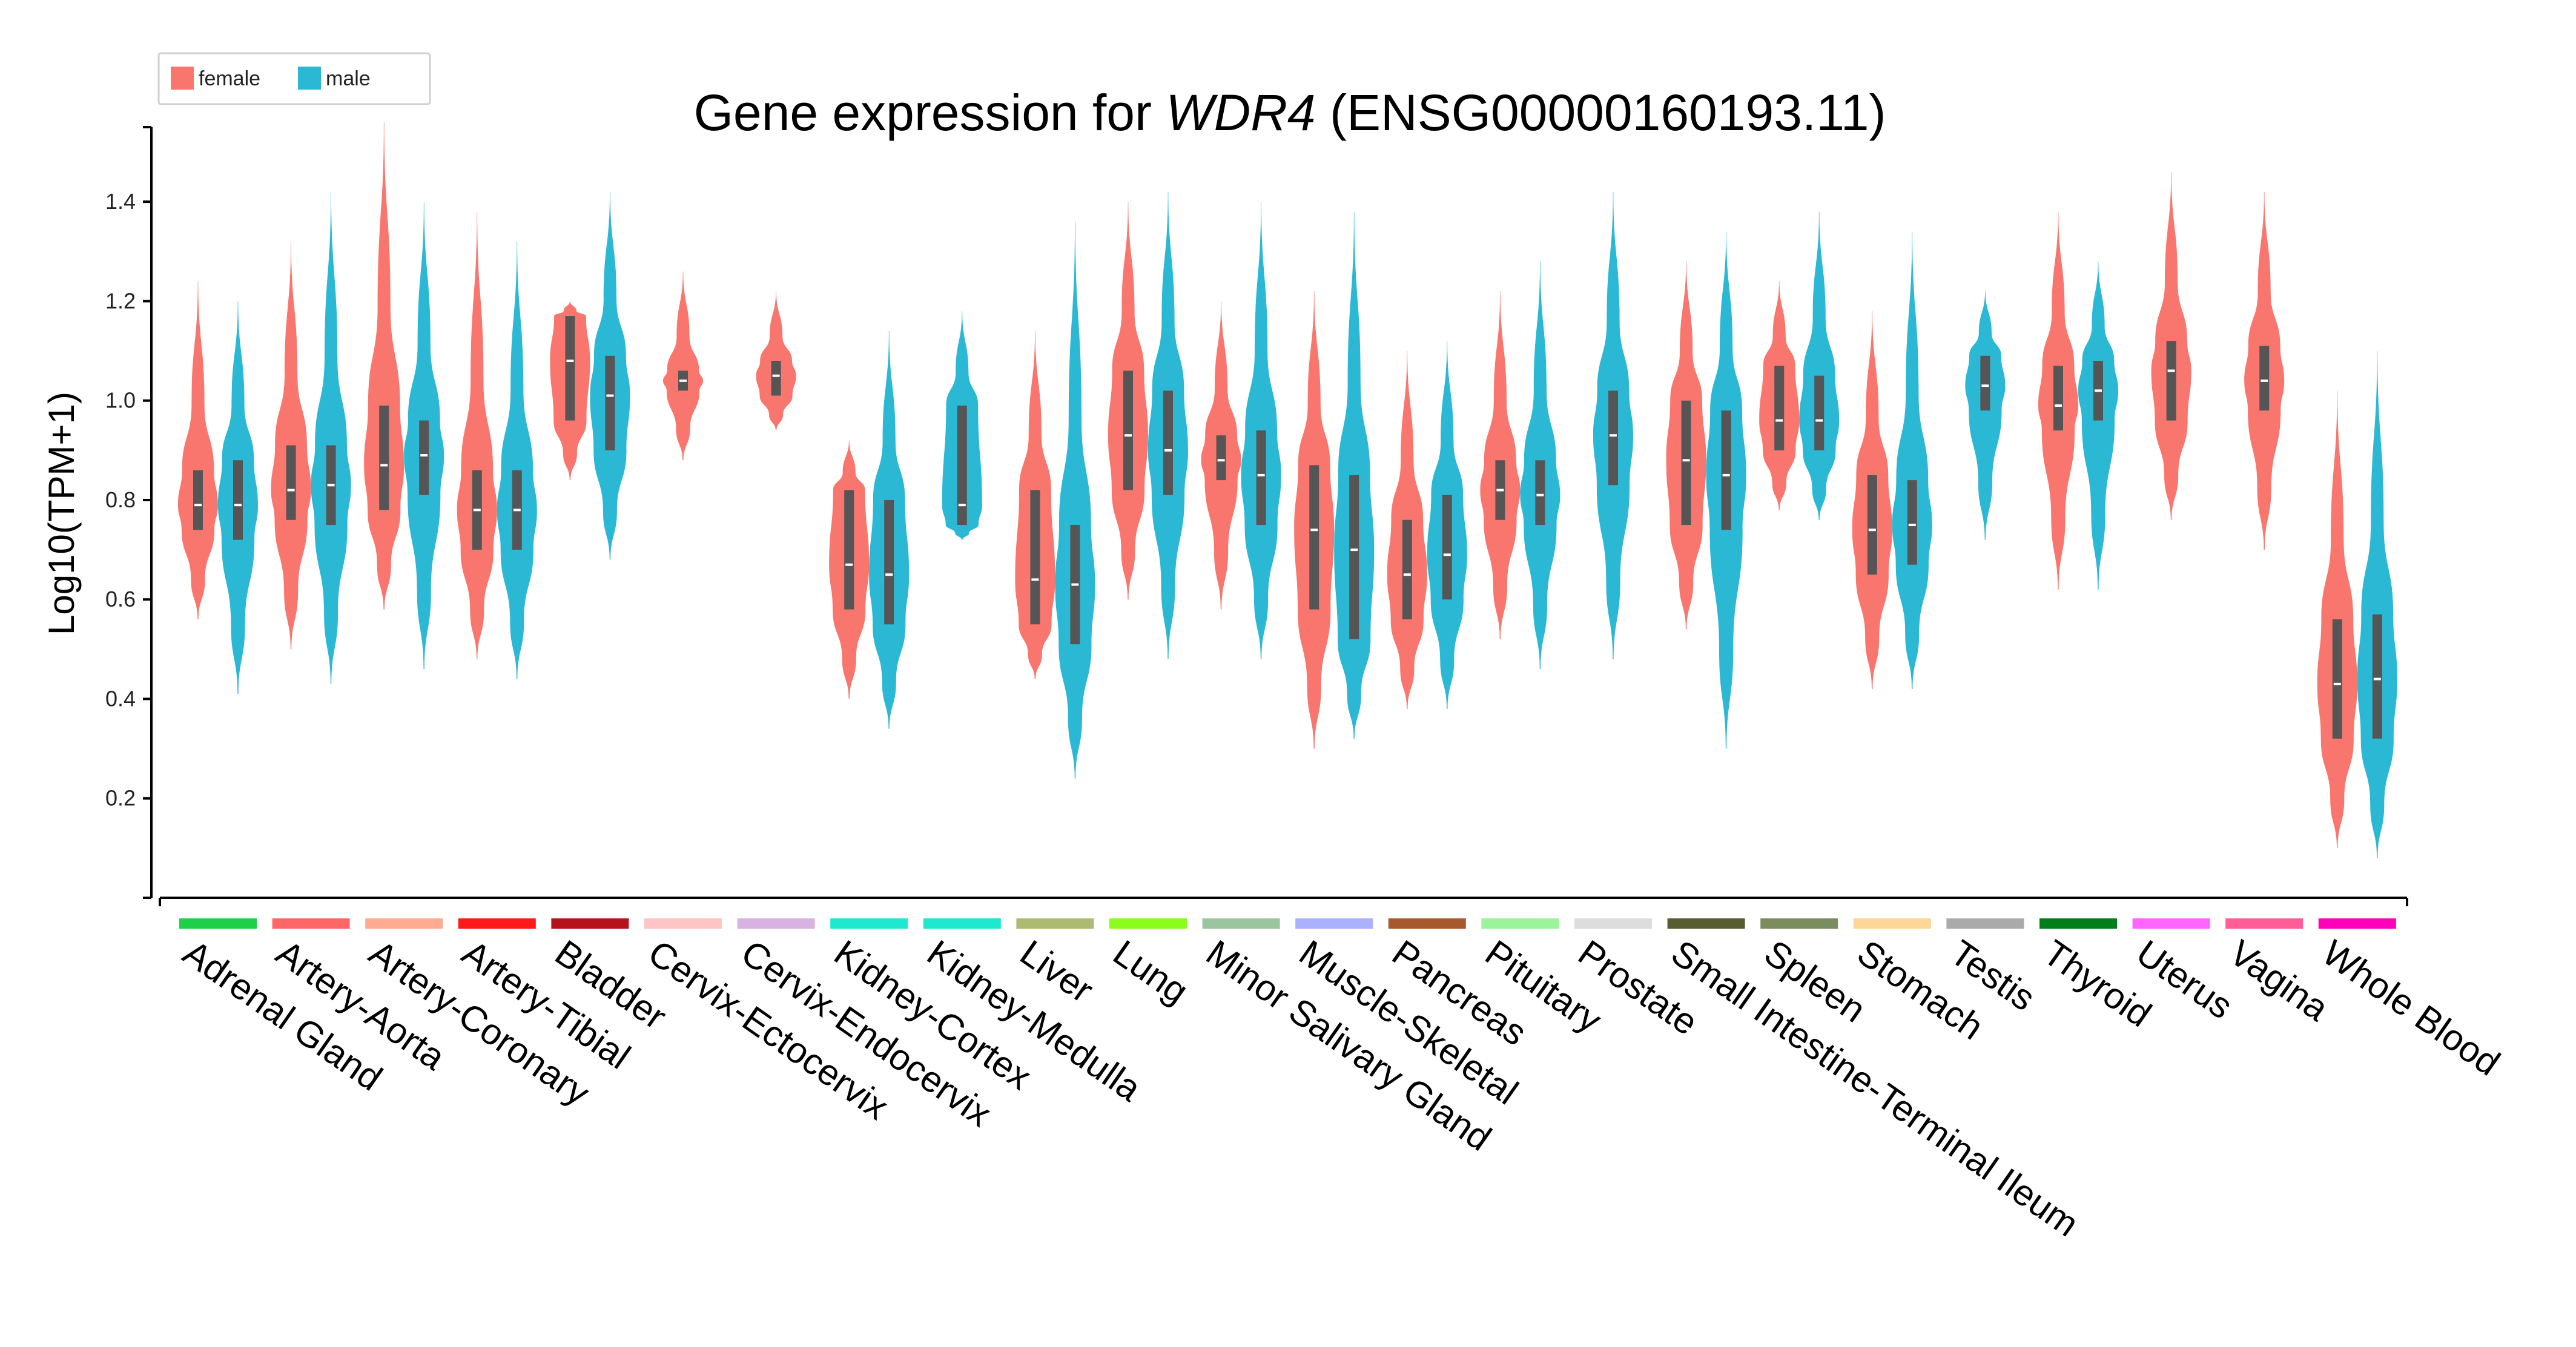 Image resolution: width=2576 pixels, height=1347 pixels. Describe the element at coordinates (1240, 113) in the screenshot. I see `chart-title-gene: WDR4` at that location.